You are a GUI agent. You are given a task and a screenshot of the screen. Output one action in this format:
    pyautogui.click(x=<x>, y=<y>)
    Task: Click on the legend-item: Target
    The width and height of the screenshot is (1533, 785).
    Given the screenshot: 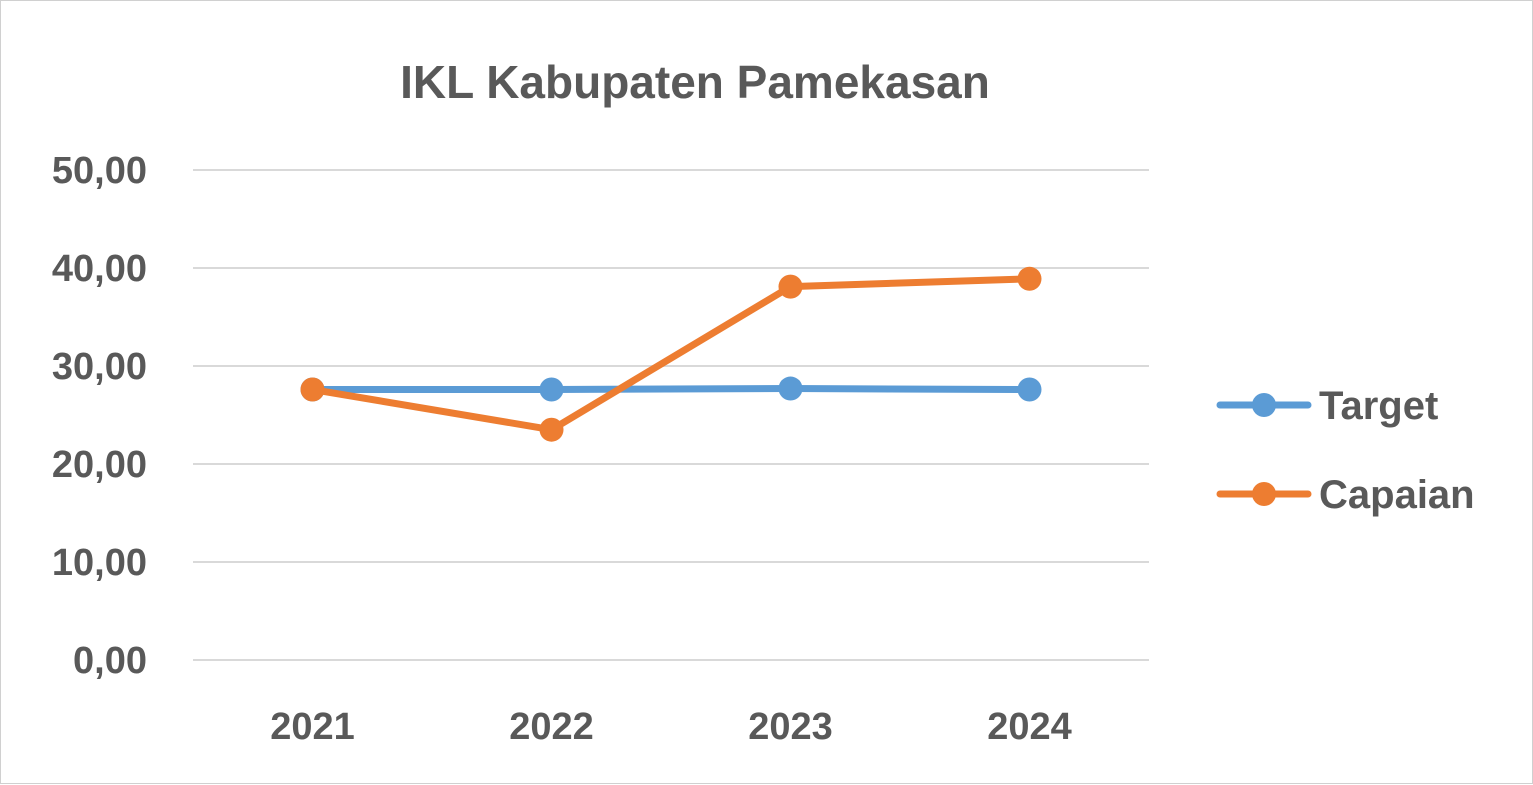 What is the action you would take?
    pyautogui.click(x=1327, y=406)
    